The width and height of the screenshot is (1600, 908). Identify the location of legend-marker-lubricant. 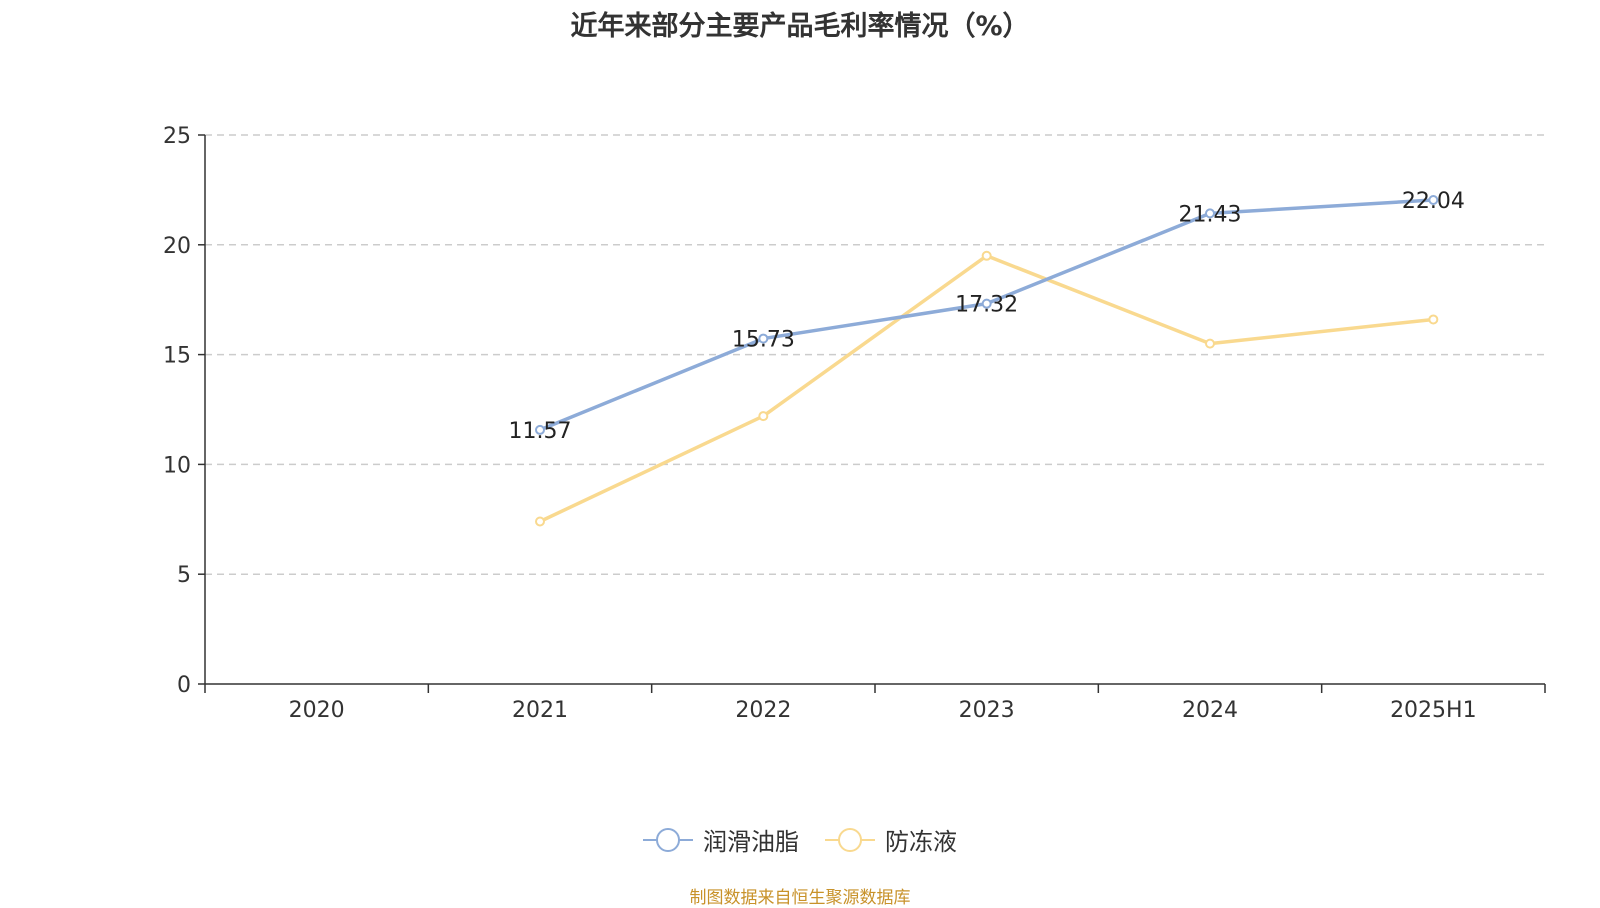
(668, 839).